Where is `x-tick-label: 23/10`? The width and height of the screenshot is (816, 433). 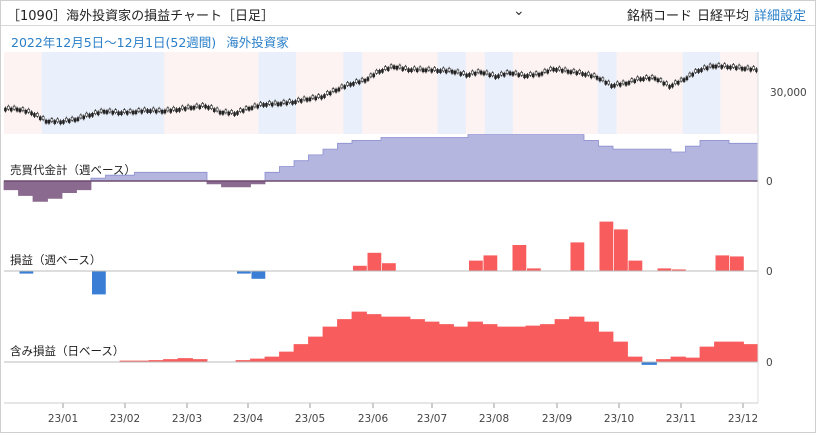 x-tick-label: 23/10 is located at coordinates (619, 419).